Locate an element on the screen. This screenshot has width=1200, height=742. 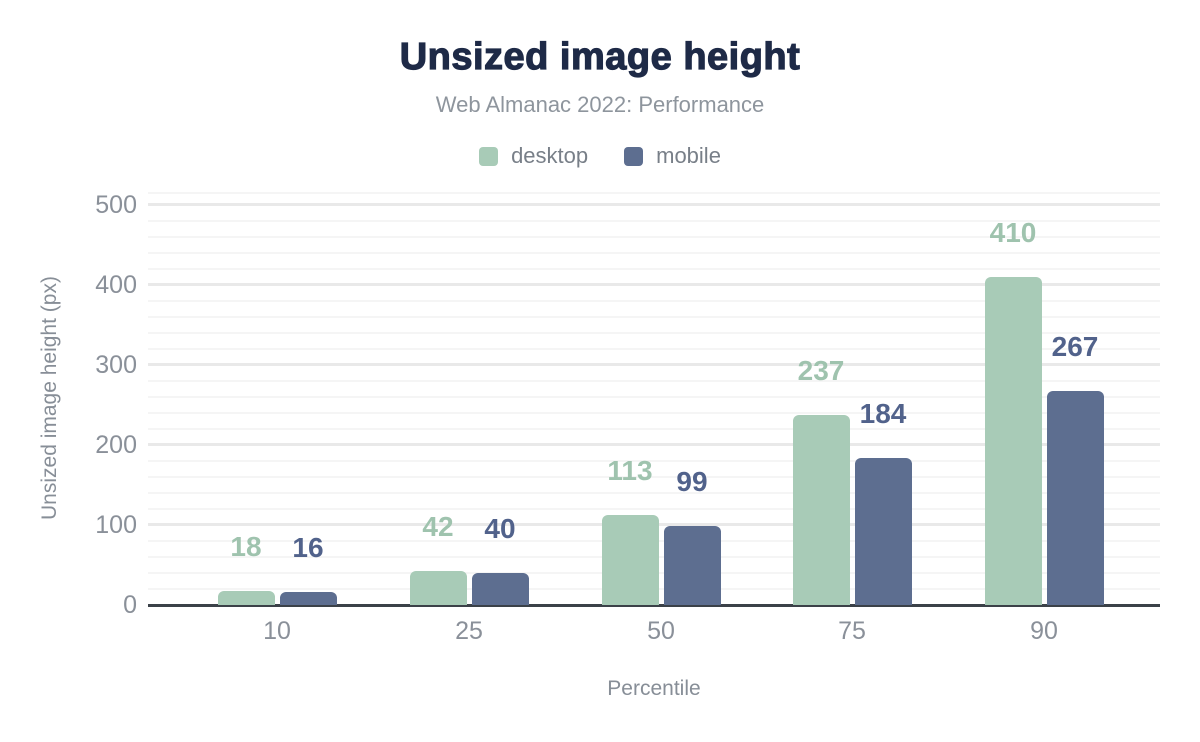
x-tick-label: 10 is located at coordinates (277, 631).